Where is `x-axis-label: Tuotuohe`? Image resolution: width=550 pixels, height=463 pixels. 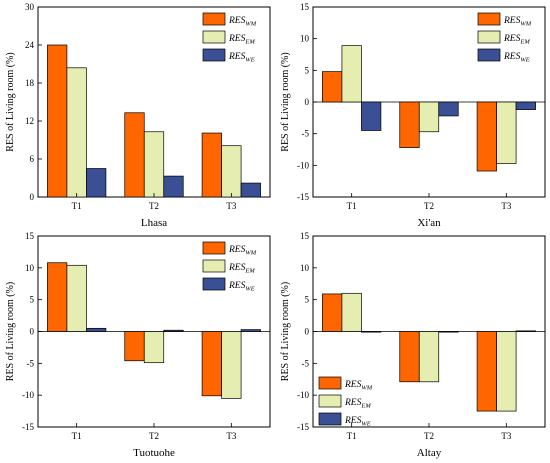 x-axis-label: Tuotuohe is located at coordinates (154, 453).